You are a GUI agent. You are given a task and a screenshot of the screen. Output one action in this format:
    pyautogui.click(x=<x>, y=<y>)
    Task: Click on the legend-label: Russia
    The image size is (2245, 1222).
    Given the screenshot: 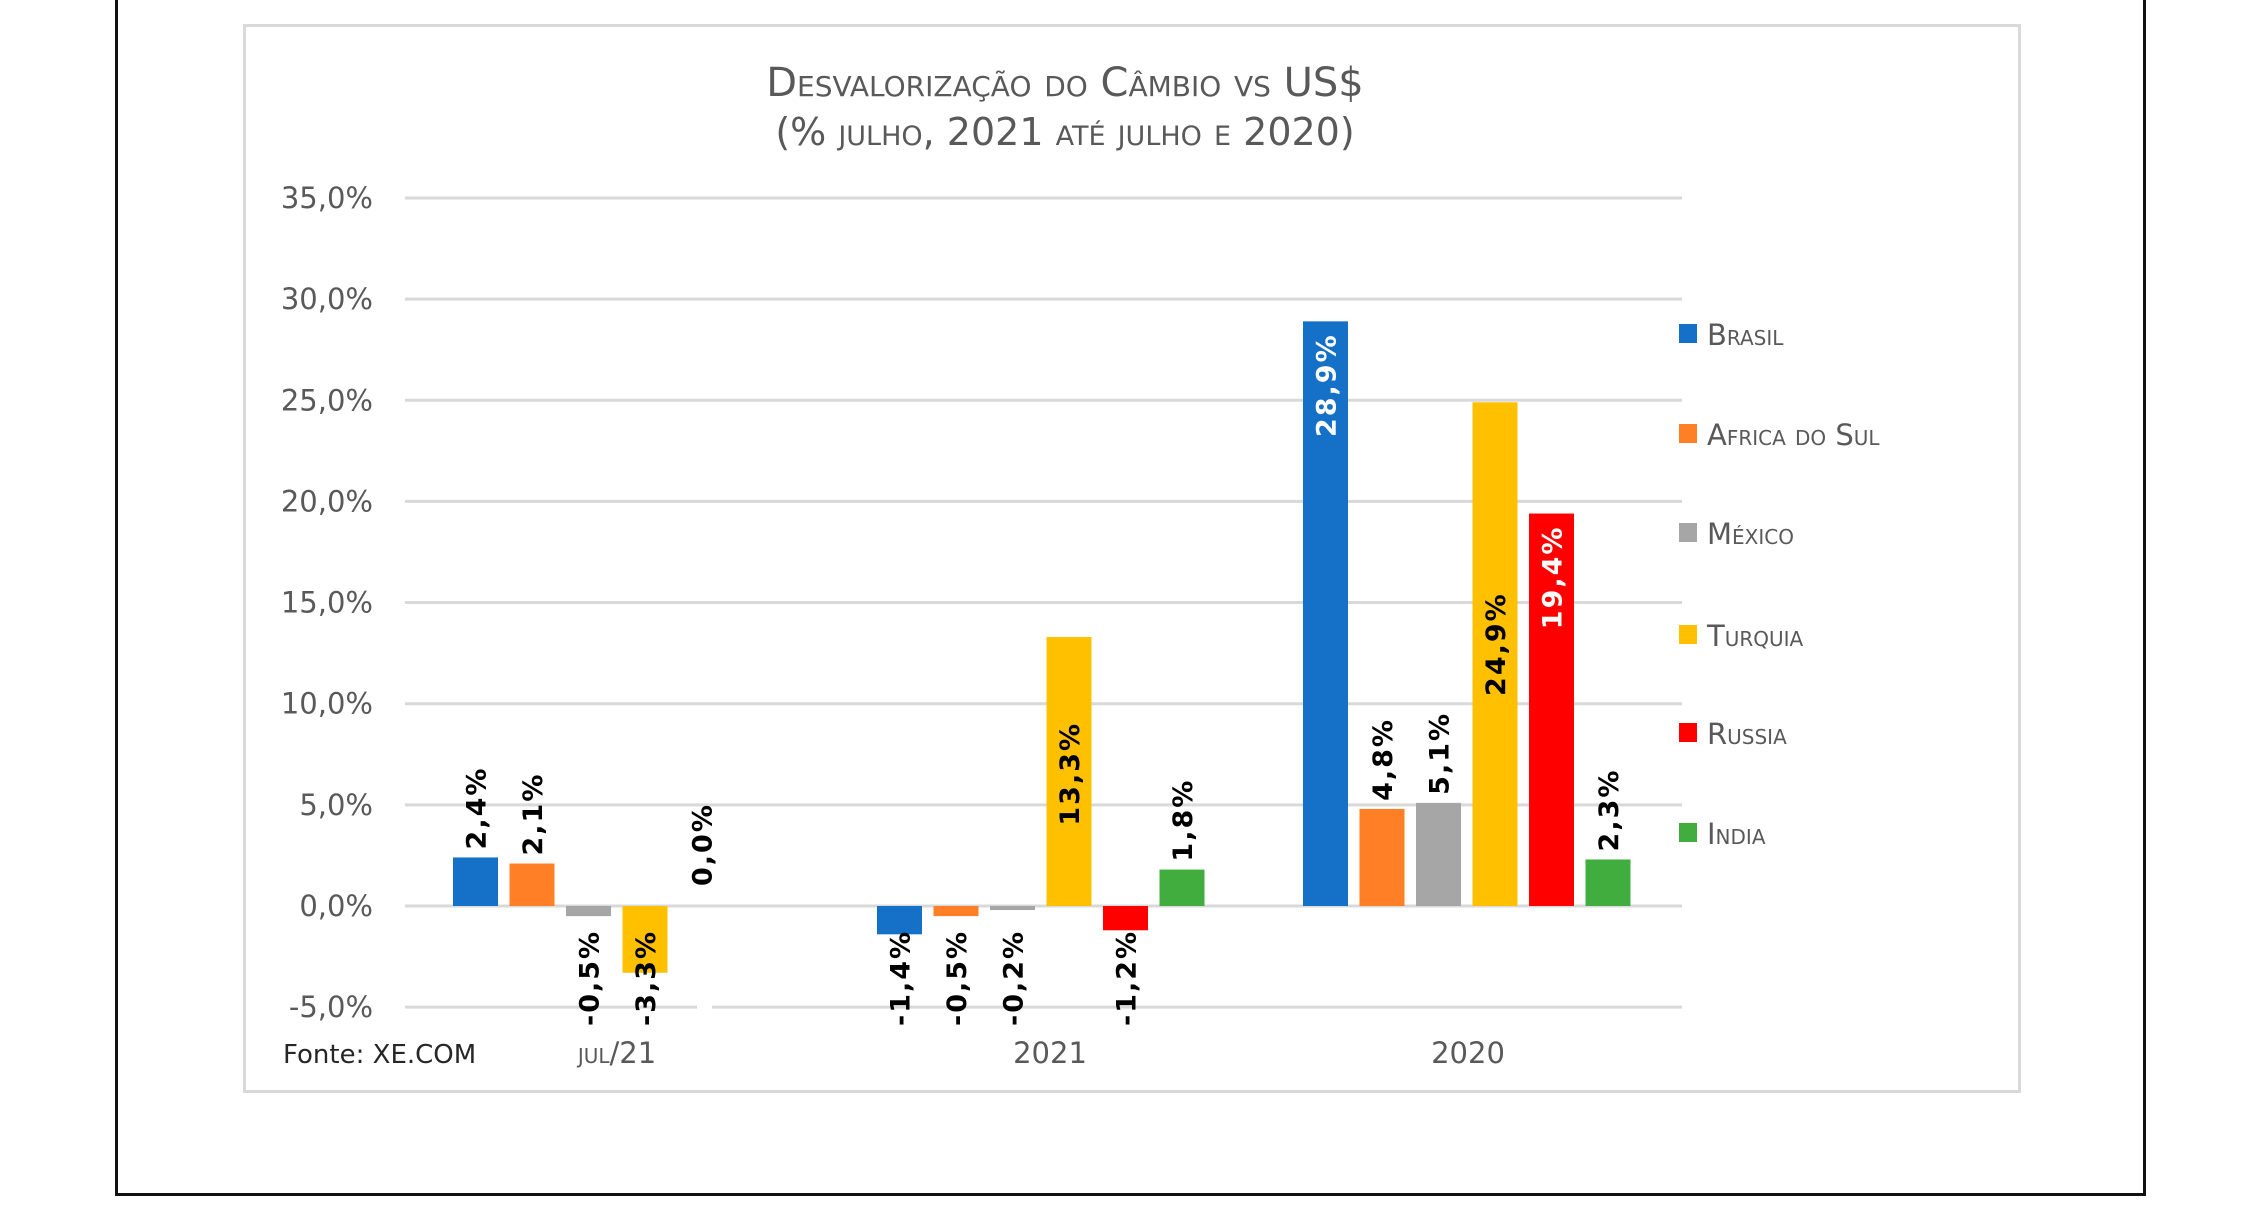 What is the action you would take?
    pyautogui.click(x=1747, y=734)
    